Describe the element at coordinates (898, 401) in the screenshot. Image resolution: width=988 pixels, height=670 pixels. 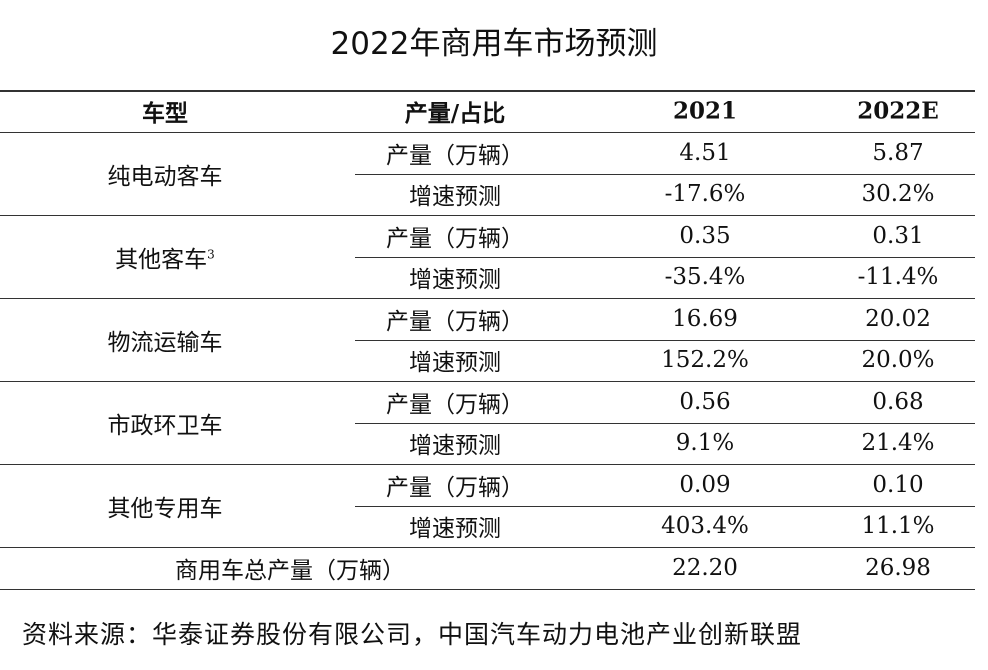
I see `cell: 0.68` at that location.